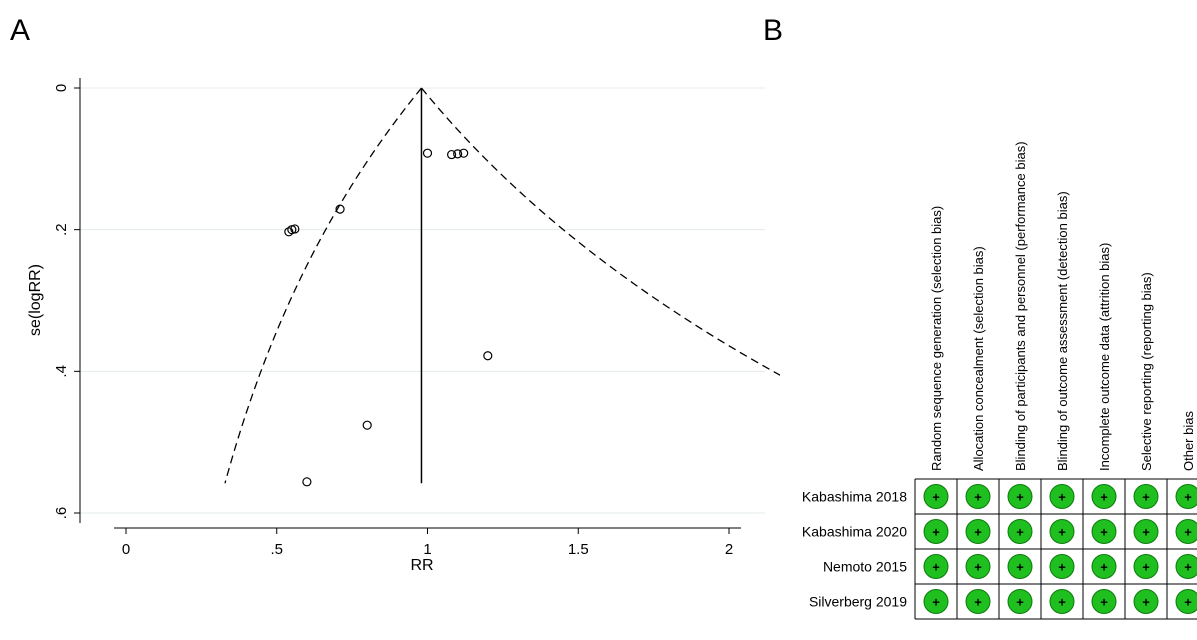 The height and width of the screenshot is (640, 1197). Describe the element at coordinates (20, 30) in the screenshot. I see `panel-label-a: A` at that location.